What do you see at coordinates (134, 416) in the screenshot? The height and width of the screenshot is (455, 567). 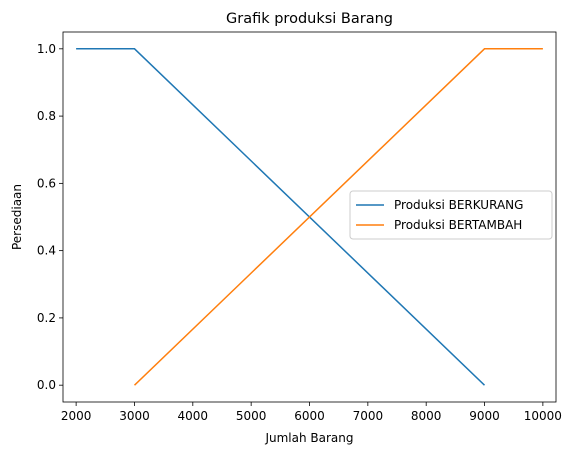 I see `x-tick-label: 3000` at bounding box center [134, 416].